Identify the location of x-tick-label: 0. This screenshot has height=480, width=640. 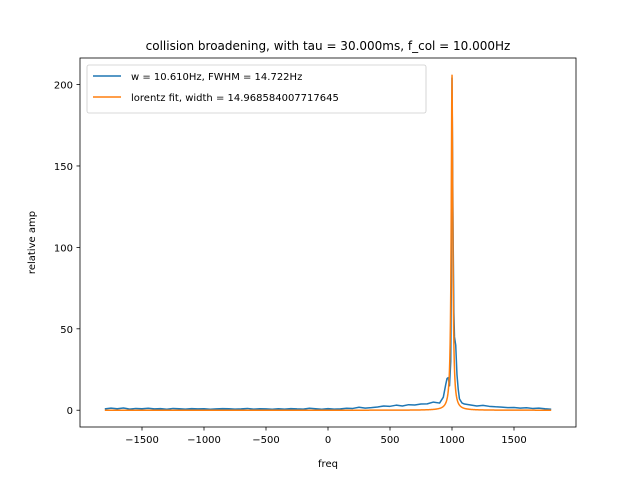
(328, 440).